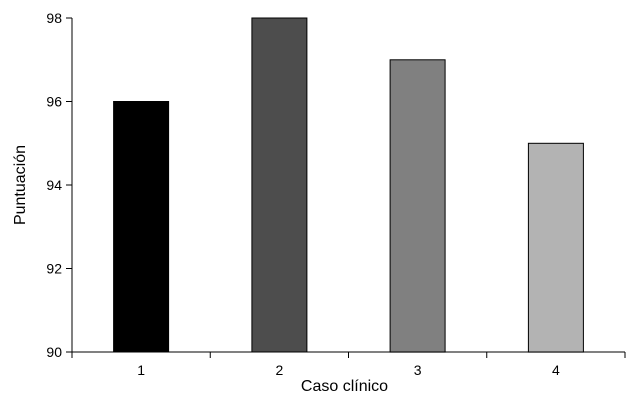  Describe the element at coordinates (54, 18) in the screenshot. I see `y-tick-label: 98` at that location.